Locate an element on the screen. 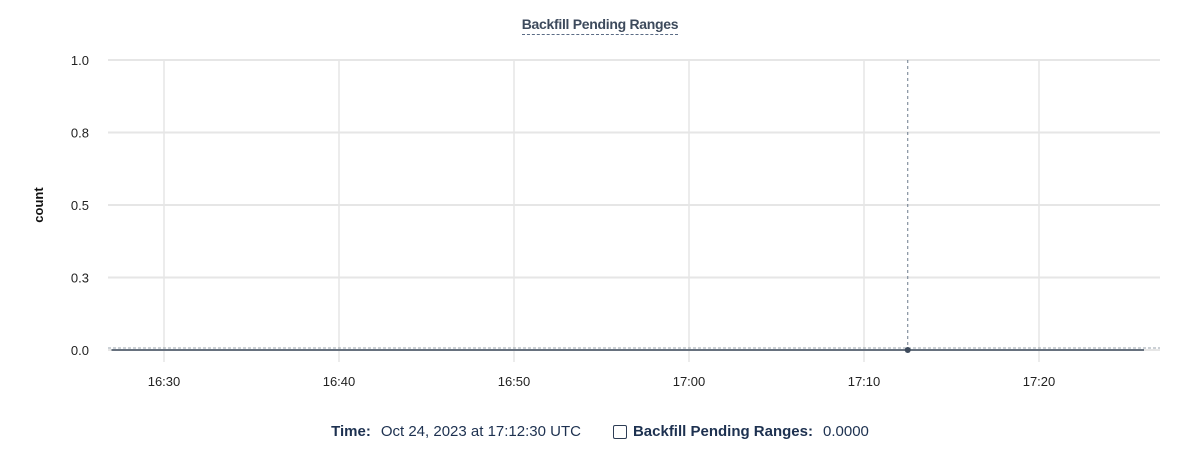 This screenshot has width=1200, height=466. x-tick-label: 16:50 is located at coordinates (514, 381).